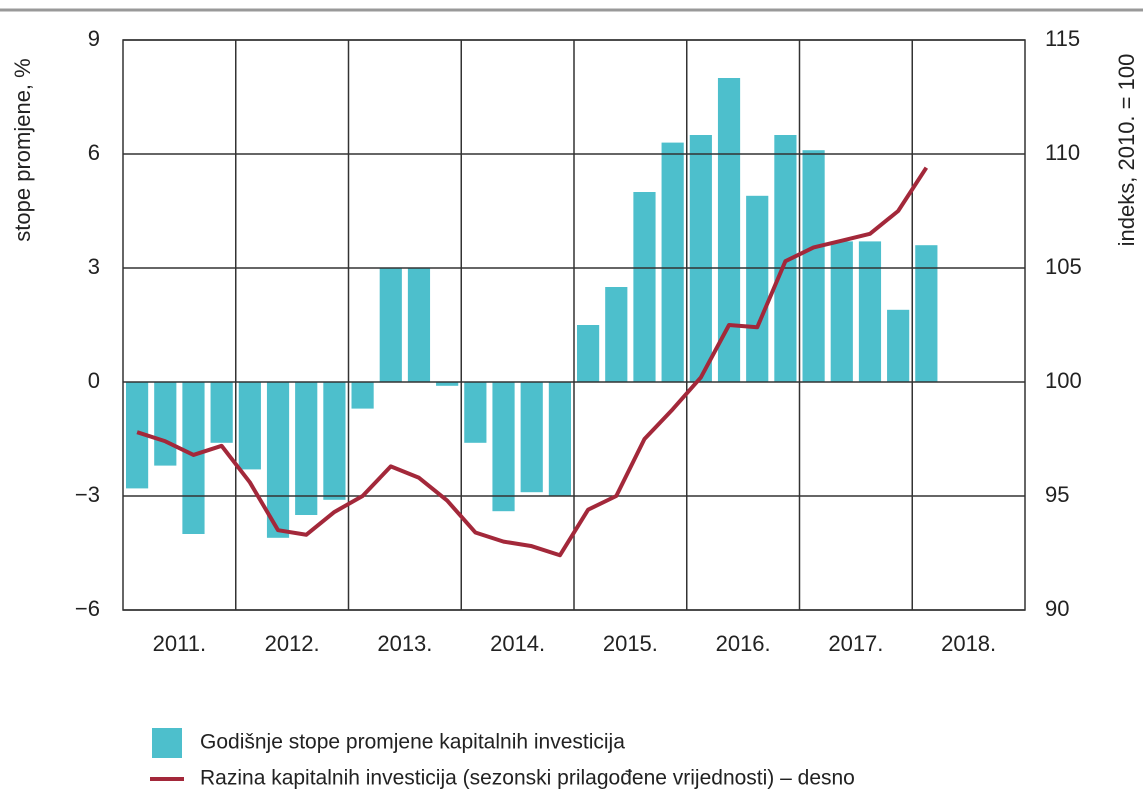  Describe the element at coordinates (167, 743) in the screenshot. I see `legend-swatch` at that location.